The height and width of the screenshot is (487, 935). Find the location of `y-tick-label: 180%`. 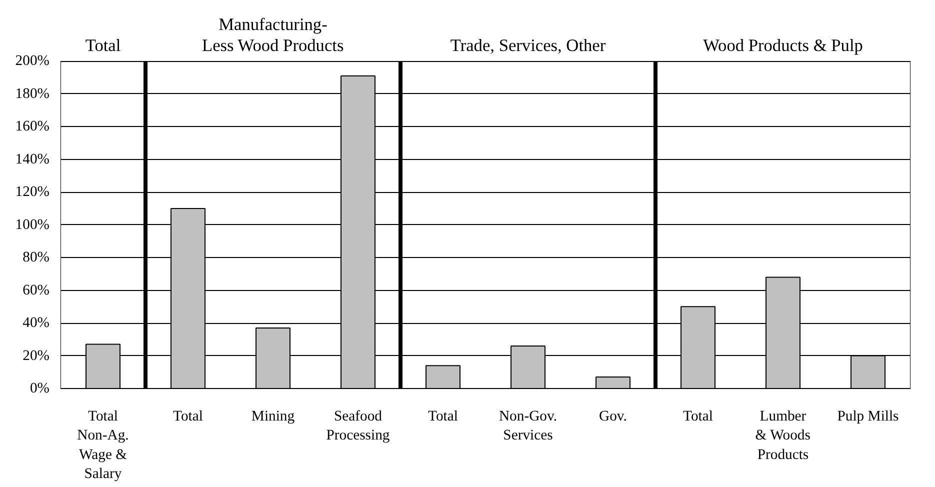

y-tick-label: 180% is located at coordinates (32, 94).